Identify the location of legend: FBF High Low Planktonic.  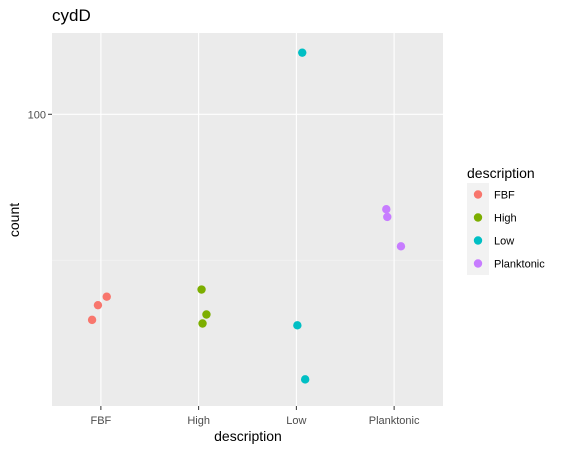
(506, 229).